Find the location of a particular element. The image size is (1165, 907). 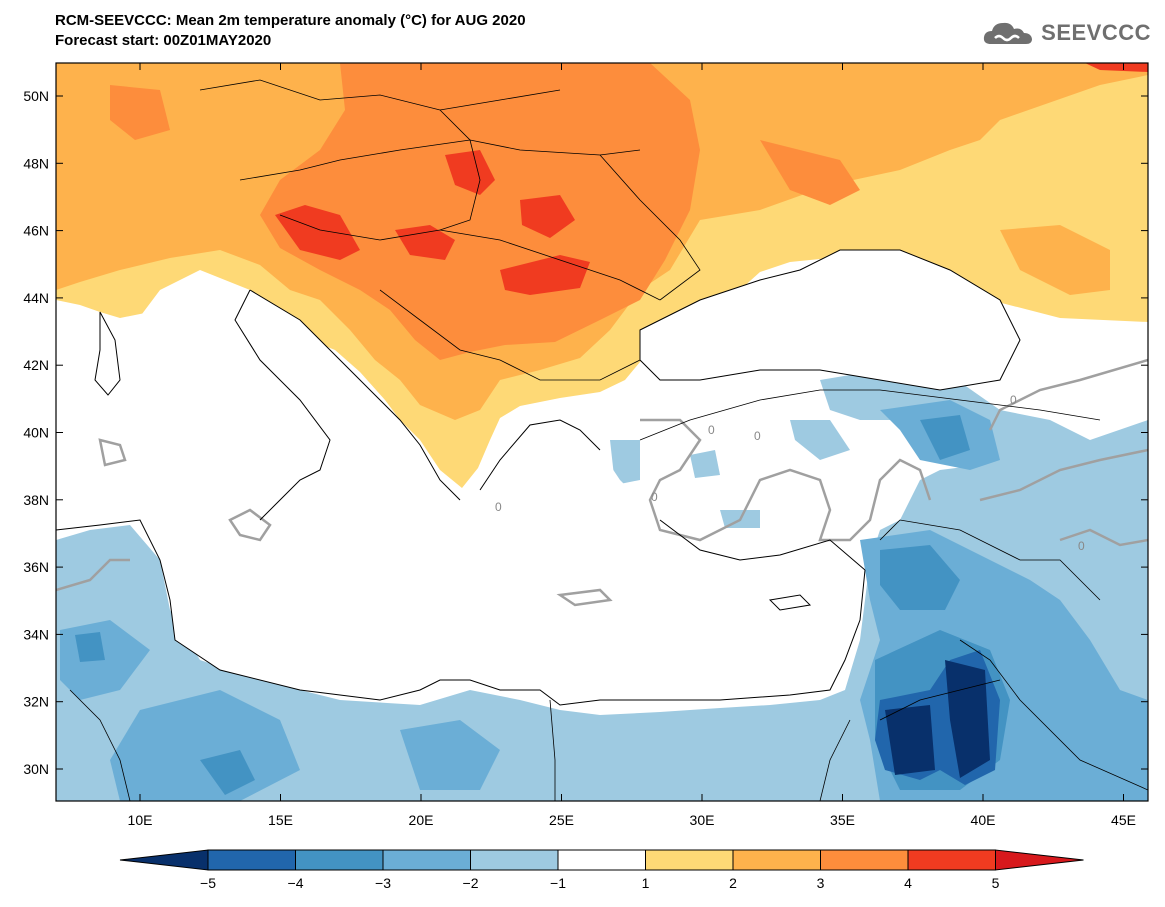

lon-tick-label: 25E is located at coordinates (561, 820).